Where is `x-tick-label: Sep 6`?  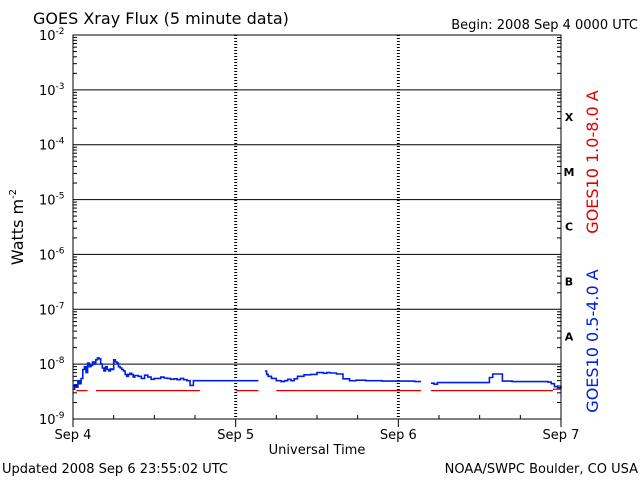 x-tick-label: Sep 6 is located at coordinates (398, 435).